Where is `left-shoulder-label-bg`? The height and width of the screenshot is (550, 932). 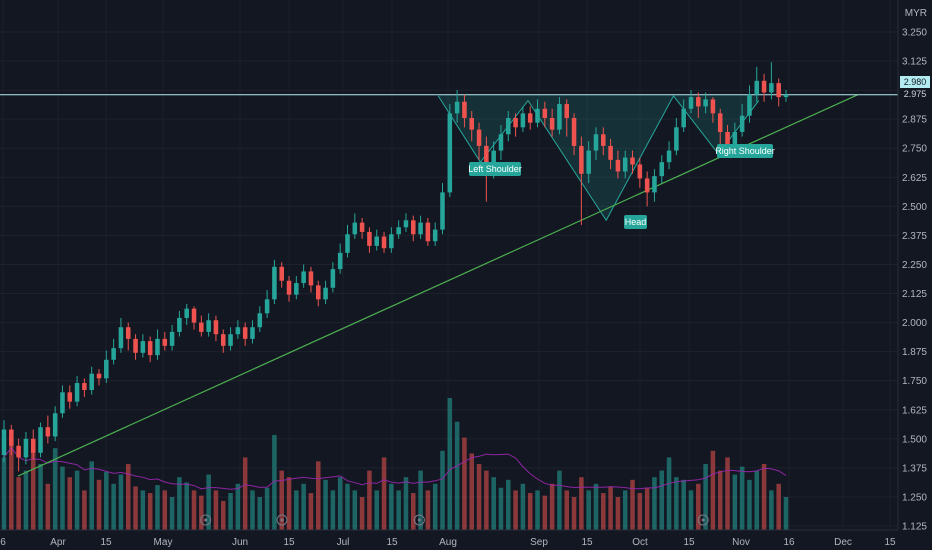
left-shoulder-label-bg is located at coordinates (495, 169).